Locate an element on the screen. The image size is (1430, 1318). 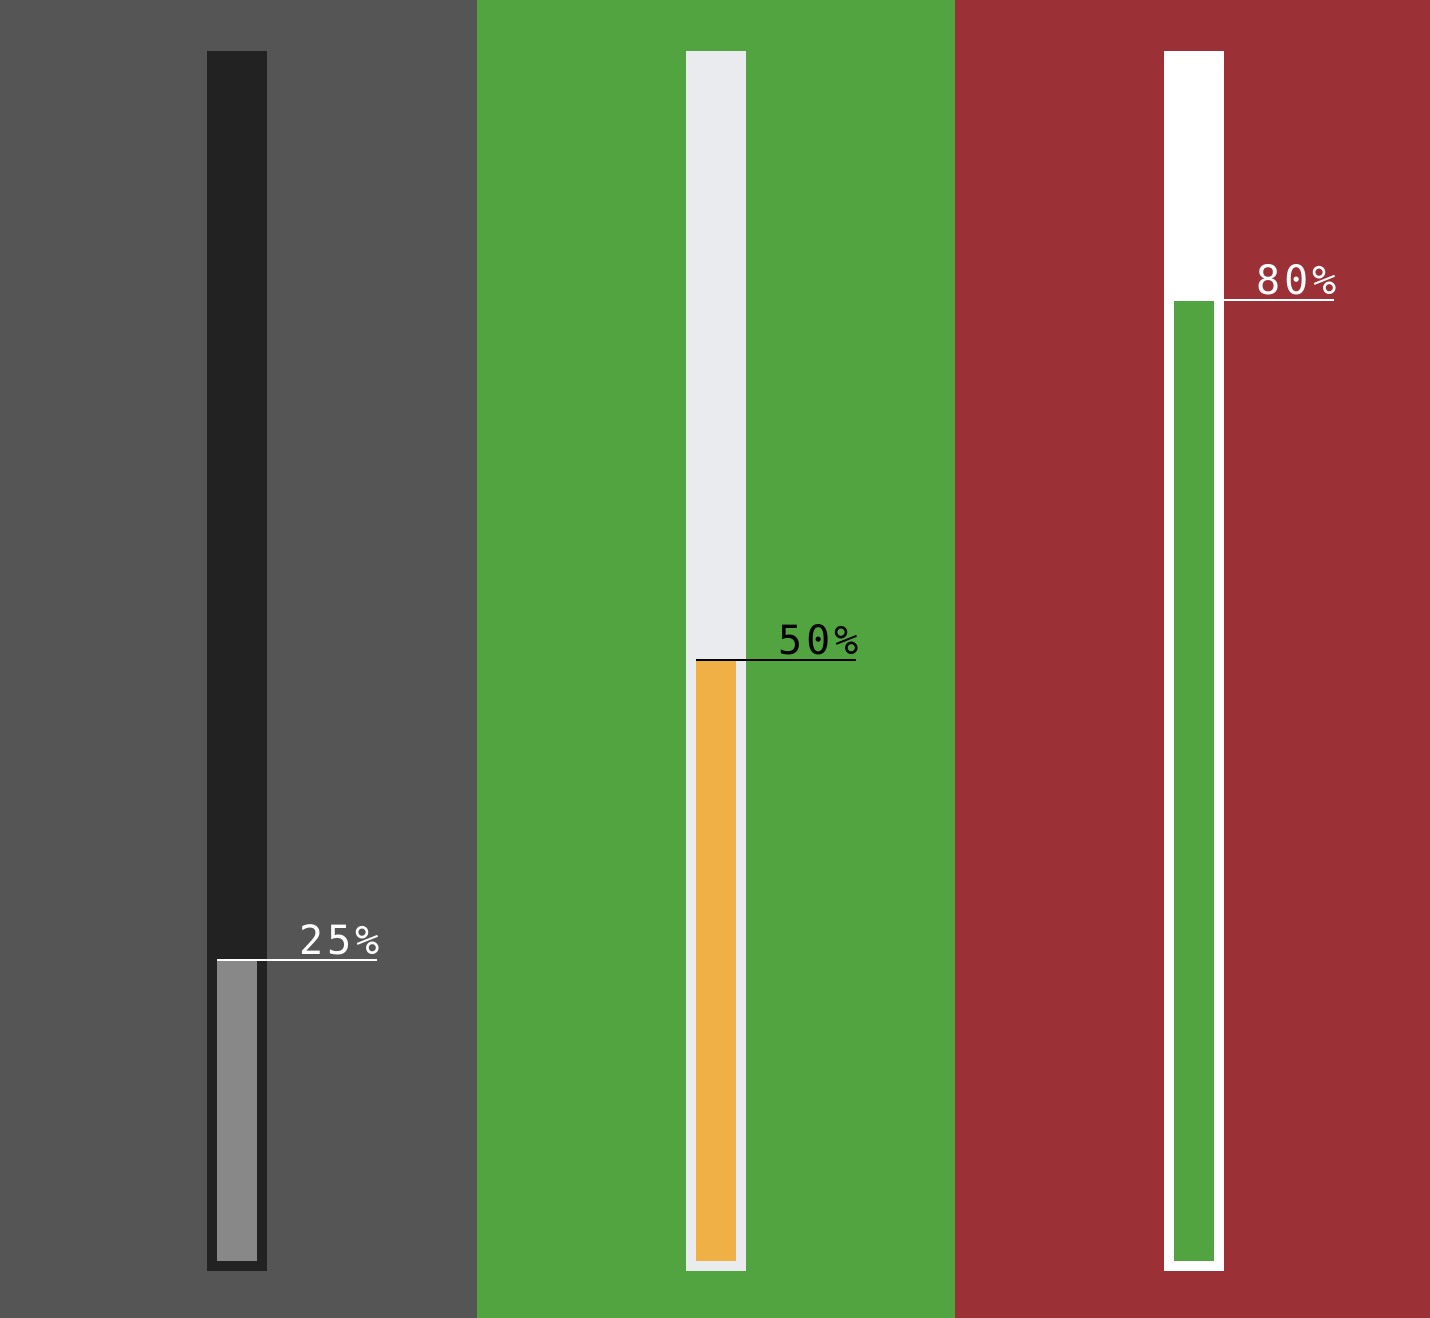
percentage-label: 80% is located at coordinates (1298, 281).